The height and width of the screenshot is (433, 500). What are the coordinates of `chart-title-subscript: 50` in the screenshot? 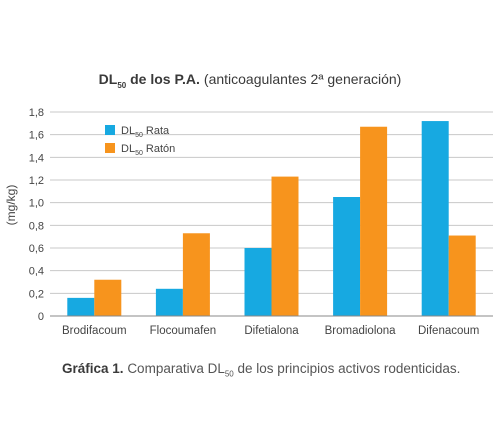 It's located at (121, 85).